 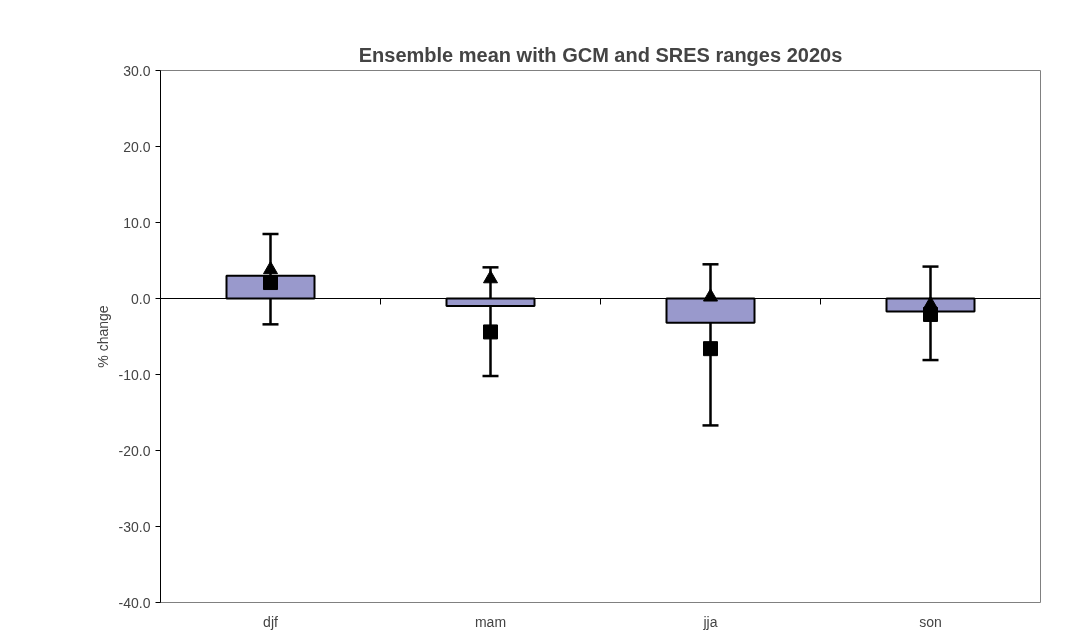 What do you see at coordinates (137, 70) in the screenshot?
I see `y-tick-label: 30.0` at bounding box center [137, 70].